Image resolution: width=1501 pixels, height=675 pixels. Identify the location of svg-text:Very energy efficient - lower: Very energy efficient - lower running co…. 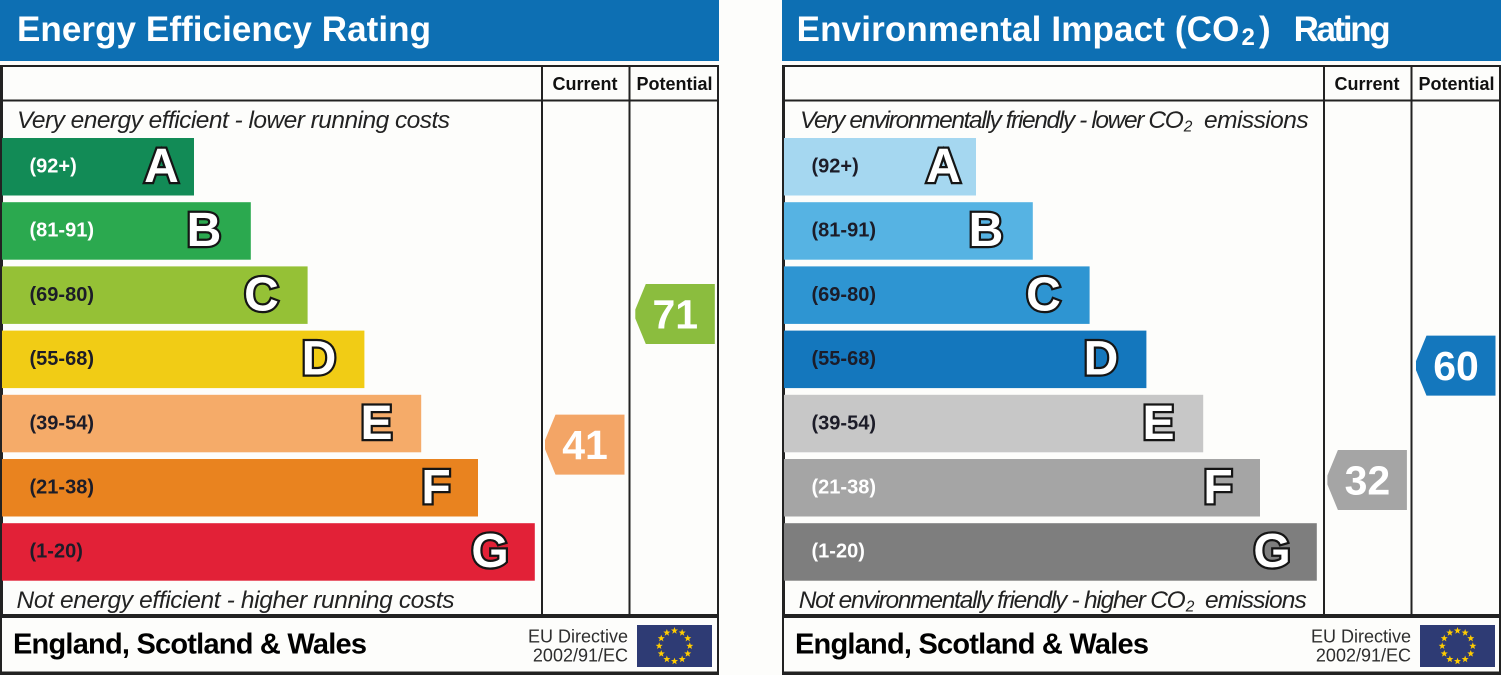
(233, 120).